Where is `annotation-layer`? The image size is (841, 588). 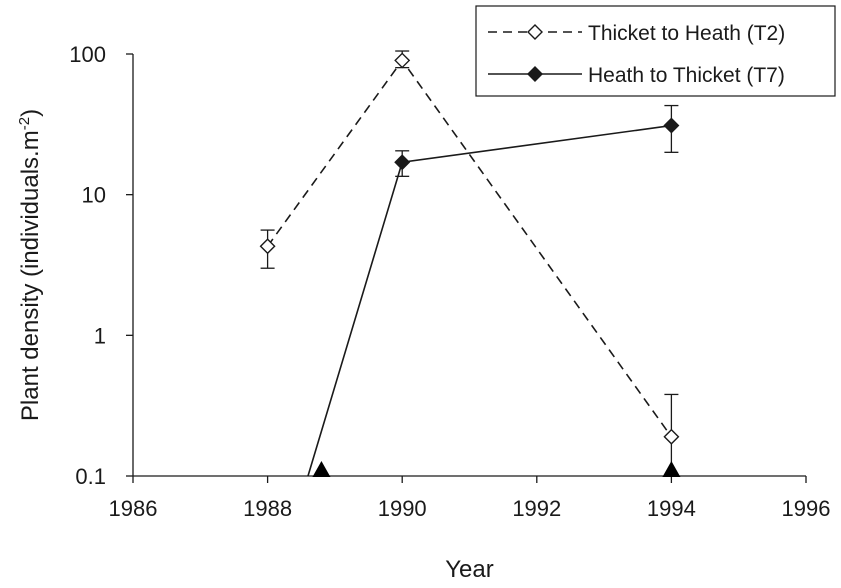
annotation-layer is located at coordinates (496, 469).